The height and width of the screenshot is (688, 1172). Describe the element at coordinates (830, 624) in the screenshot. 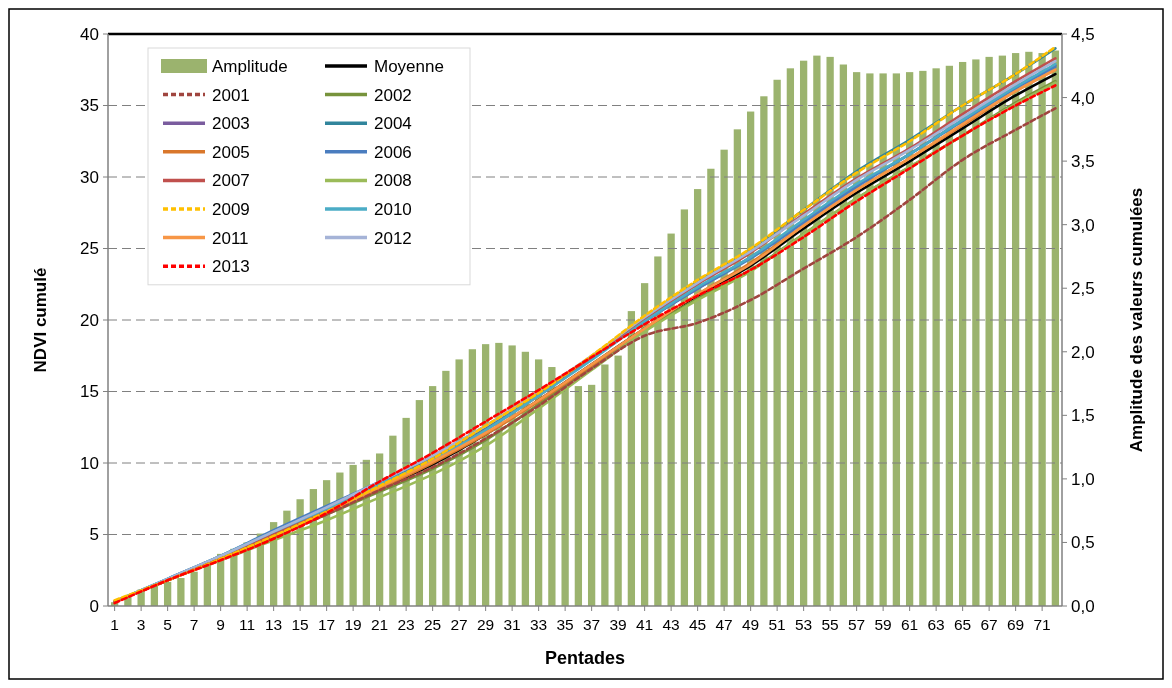

I see `x-tick-label: 55` at that location.